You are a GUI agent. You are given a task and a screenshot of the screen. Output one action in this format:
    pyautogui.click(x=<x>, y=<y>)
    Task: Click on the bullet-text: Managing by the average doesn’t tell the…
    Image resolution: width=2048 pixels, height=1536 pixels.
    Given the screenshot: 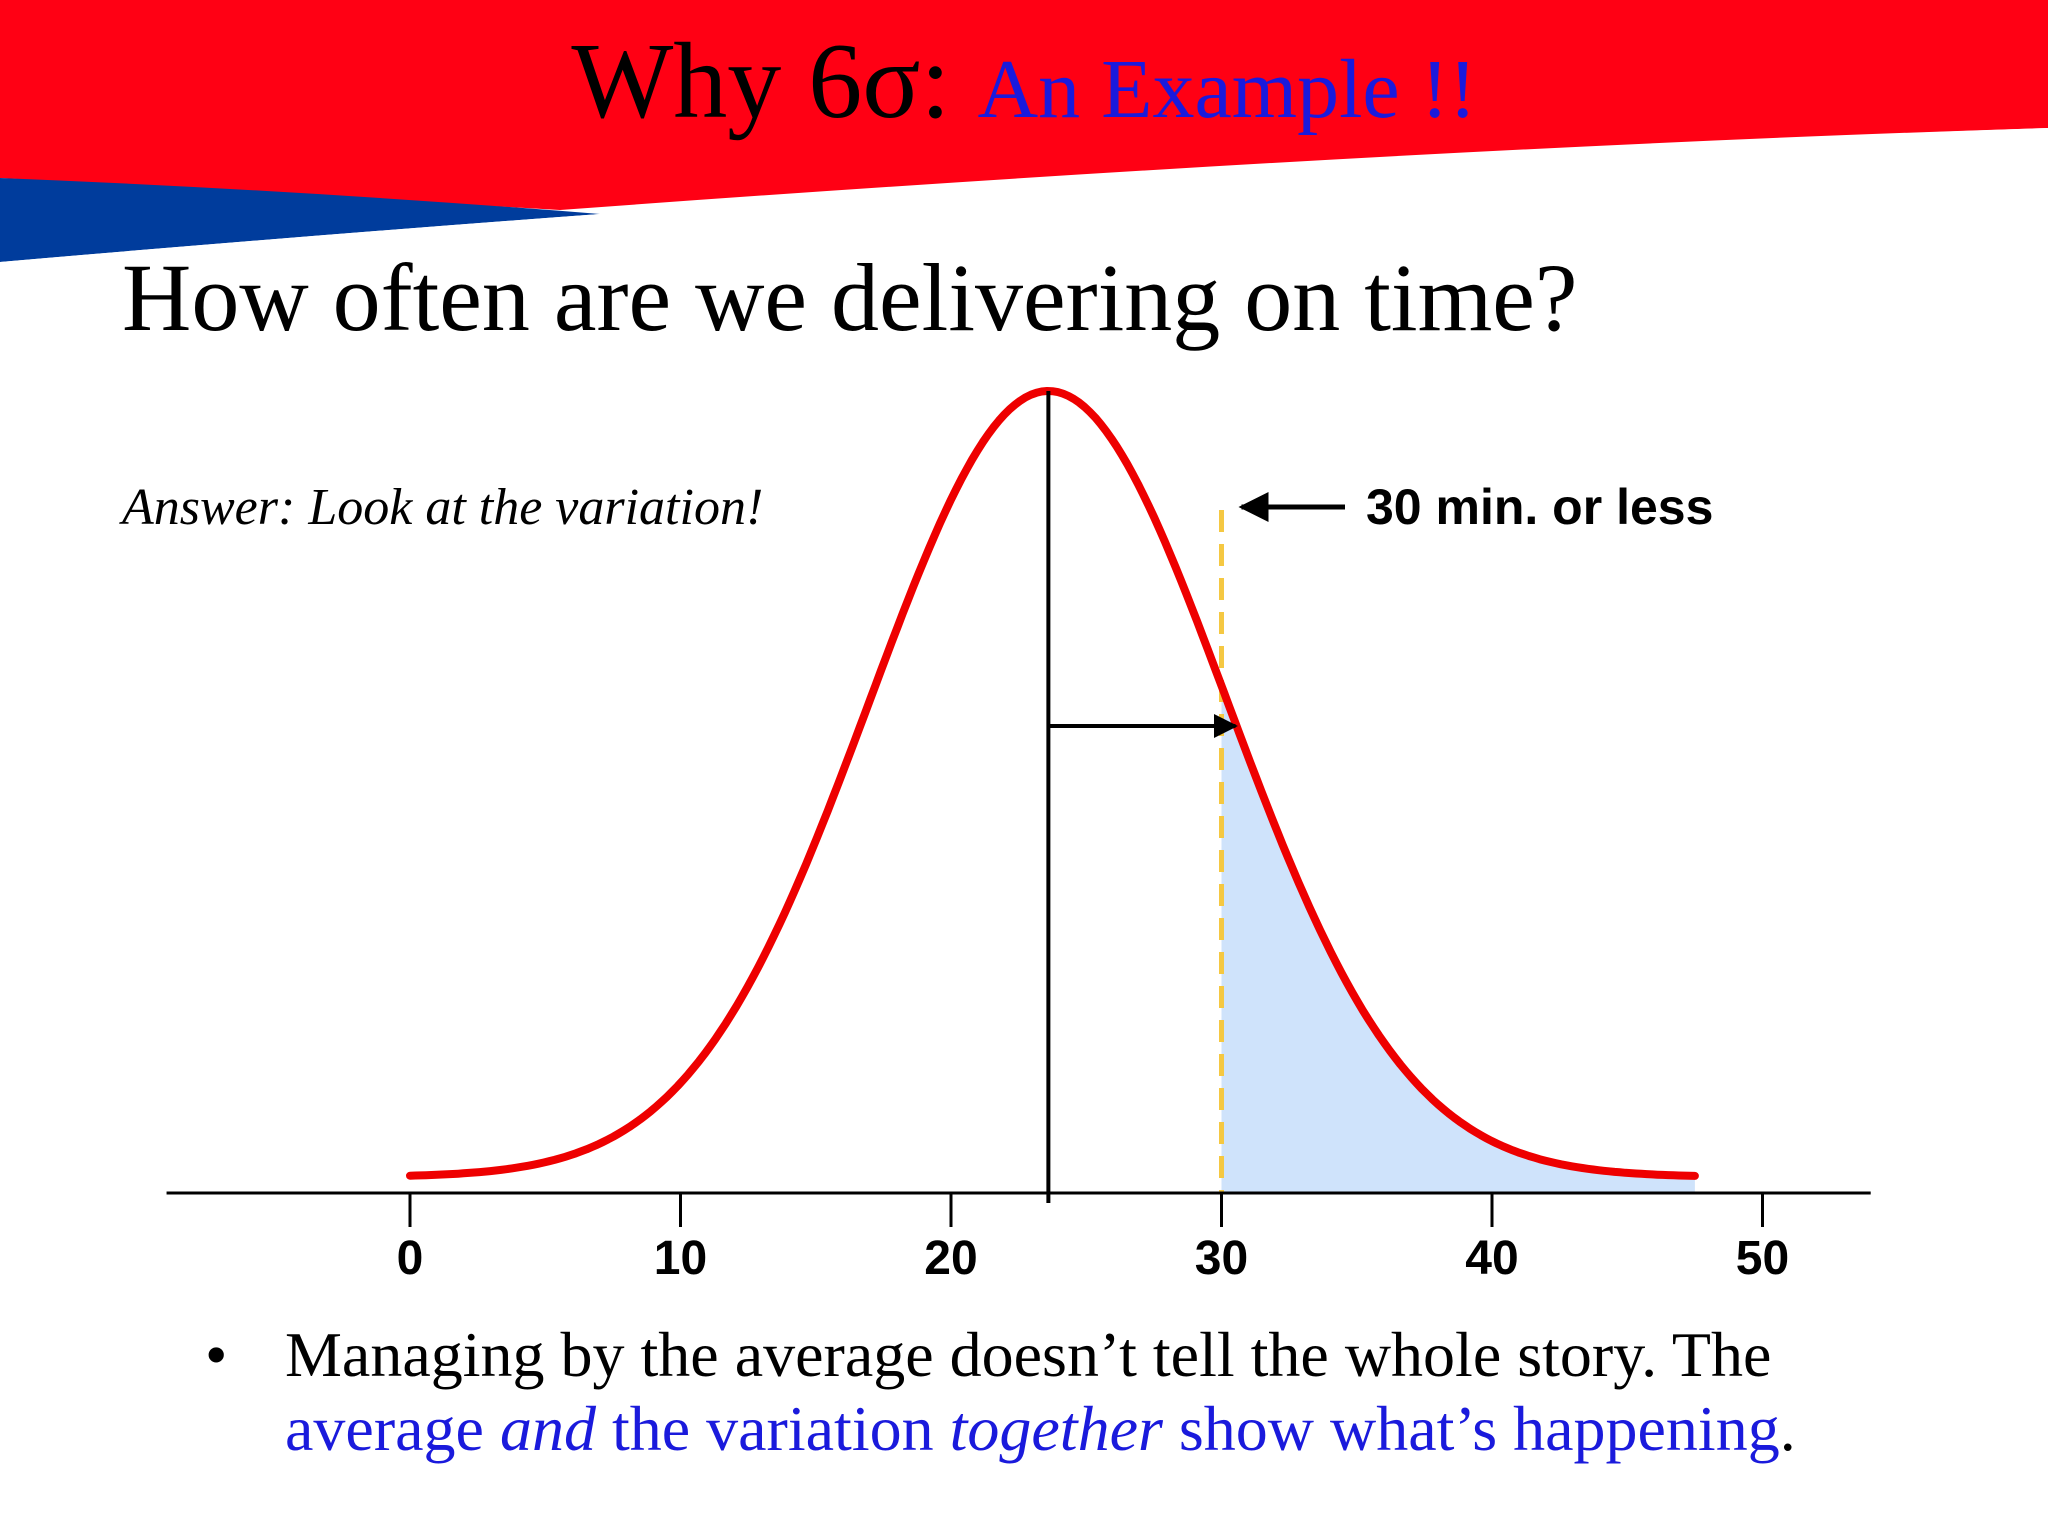 What is the action you would take?
    pyautogui.click(x=1040, y=1392)
    